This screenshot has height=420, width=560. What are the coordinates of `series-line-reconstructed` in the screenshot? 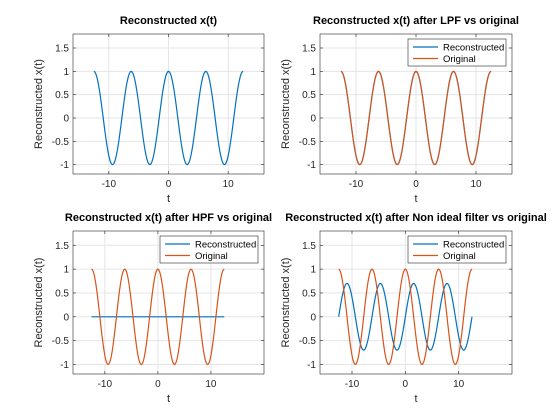 It's located at (405, 316).